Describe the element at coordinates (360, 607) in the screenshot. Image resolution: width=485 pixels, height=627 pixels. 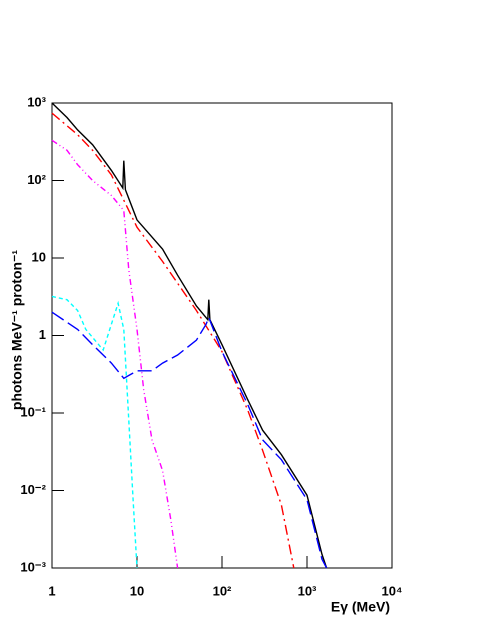
I see `x-axis-label: Eγ (MeV)` at that location.